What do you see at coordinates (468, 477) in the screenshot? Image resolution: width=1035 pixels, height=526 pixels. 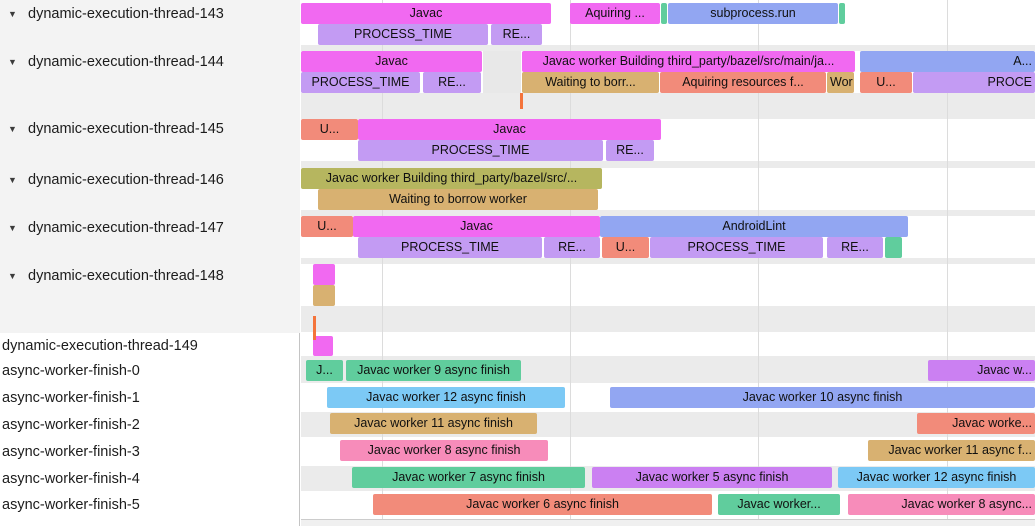 I see `trace-slice: Javac worker 7 async finish` at bounding box center [468, 477].